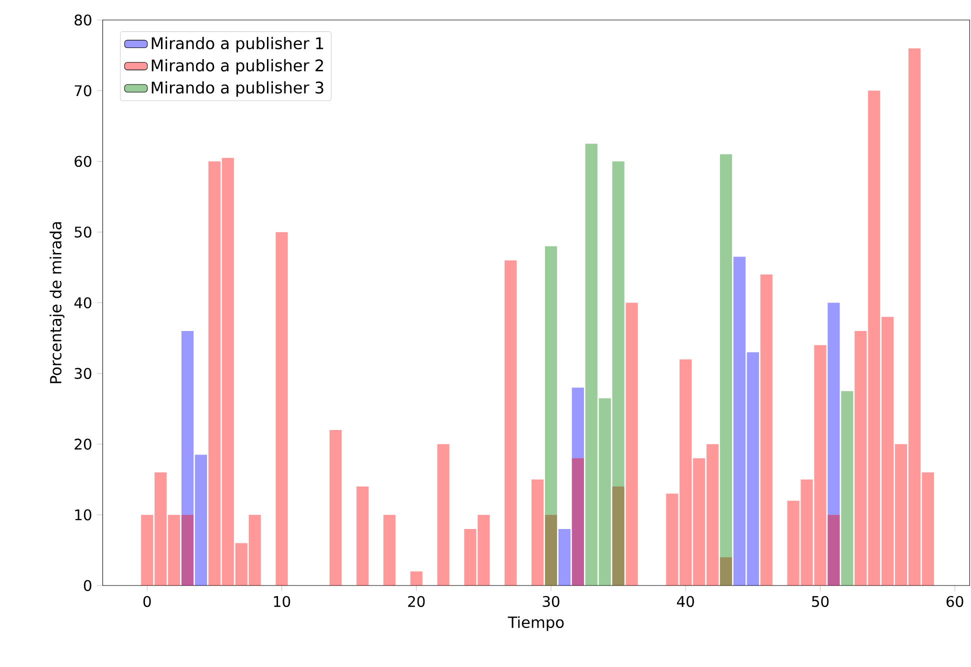  Describe the element at coordinates (237, 67) in the screenshot. I see `legend-label: Mirando a publisher 2` at that location.